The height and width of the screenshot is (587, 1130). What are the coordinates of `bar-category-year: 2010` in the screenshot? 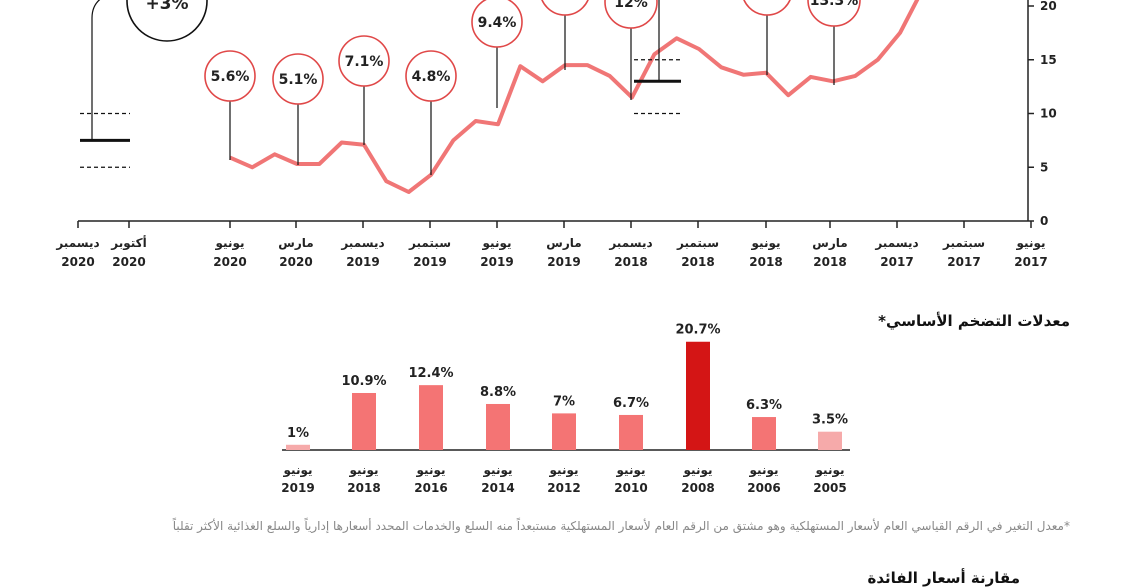 It's located at (630, 488).